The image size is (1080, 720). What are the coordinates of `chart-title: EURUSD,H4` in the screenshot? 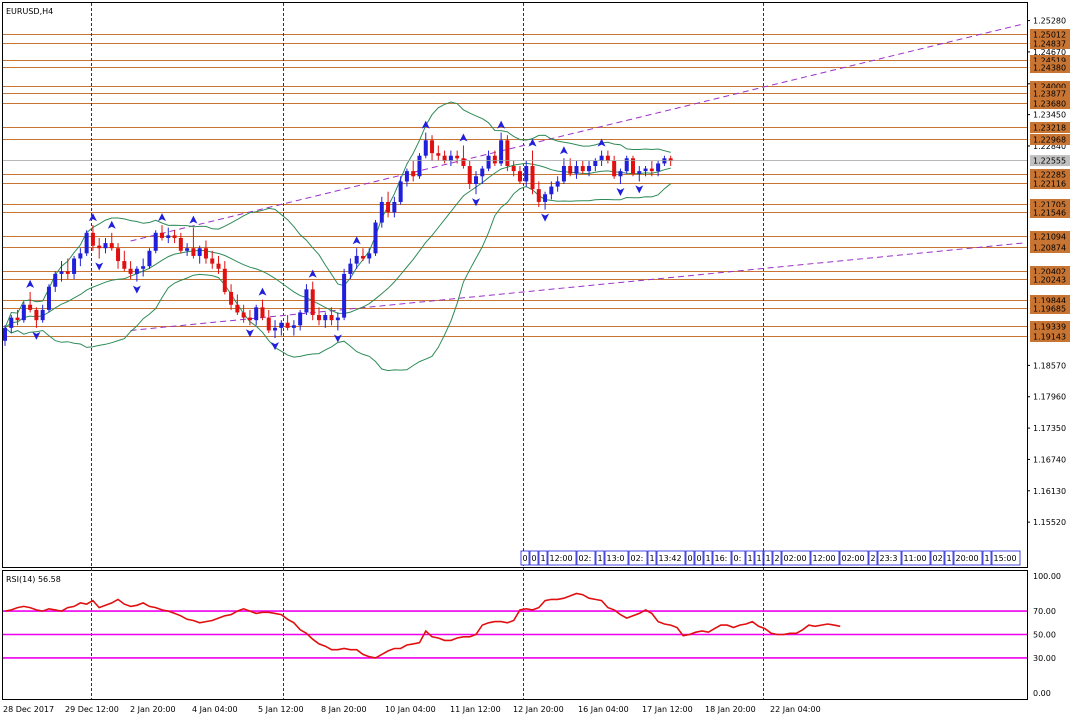 It's located at (29, 11).